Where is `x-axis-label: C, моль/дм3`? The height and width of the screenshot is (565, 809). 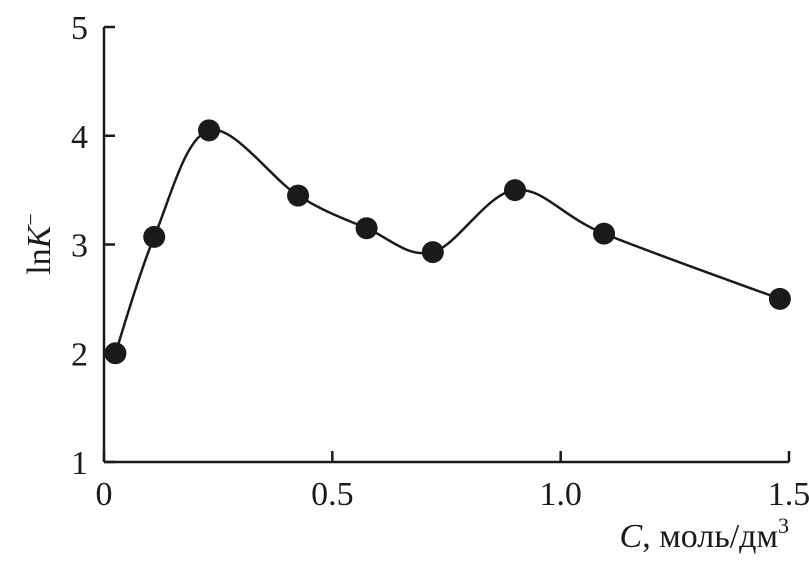
x-axis-label: C, моль/дм3 is located at coordinates (705, 534).